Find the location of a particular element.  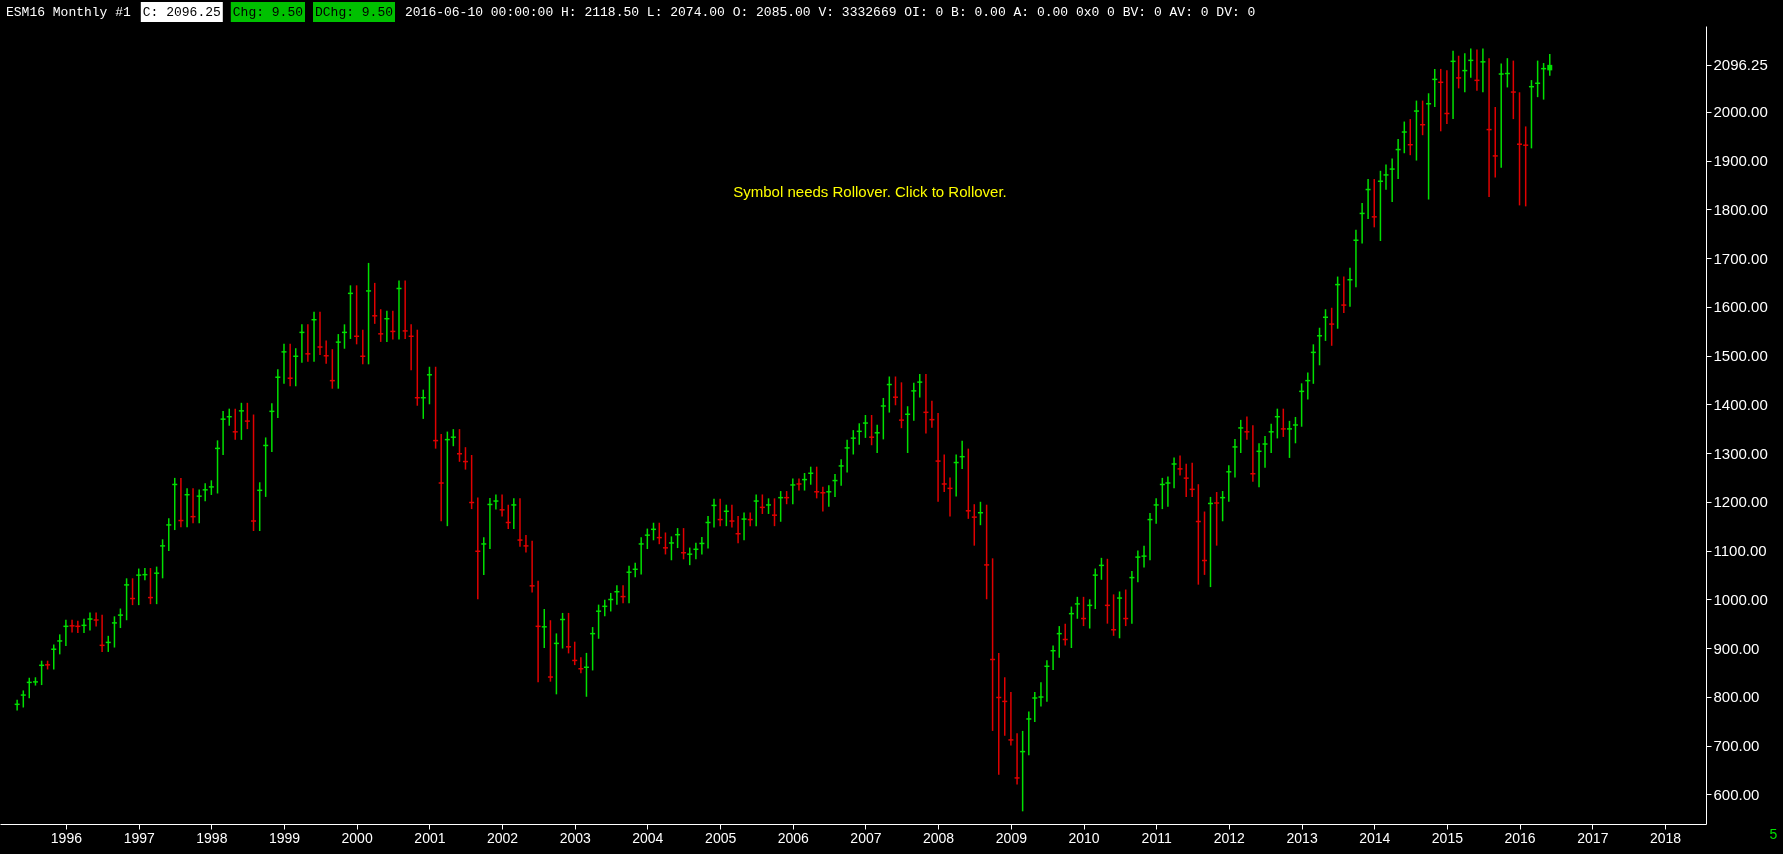

text: C: 2096.25 is located at coordinates (181, 12).